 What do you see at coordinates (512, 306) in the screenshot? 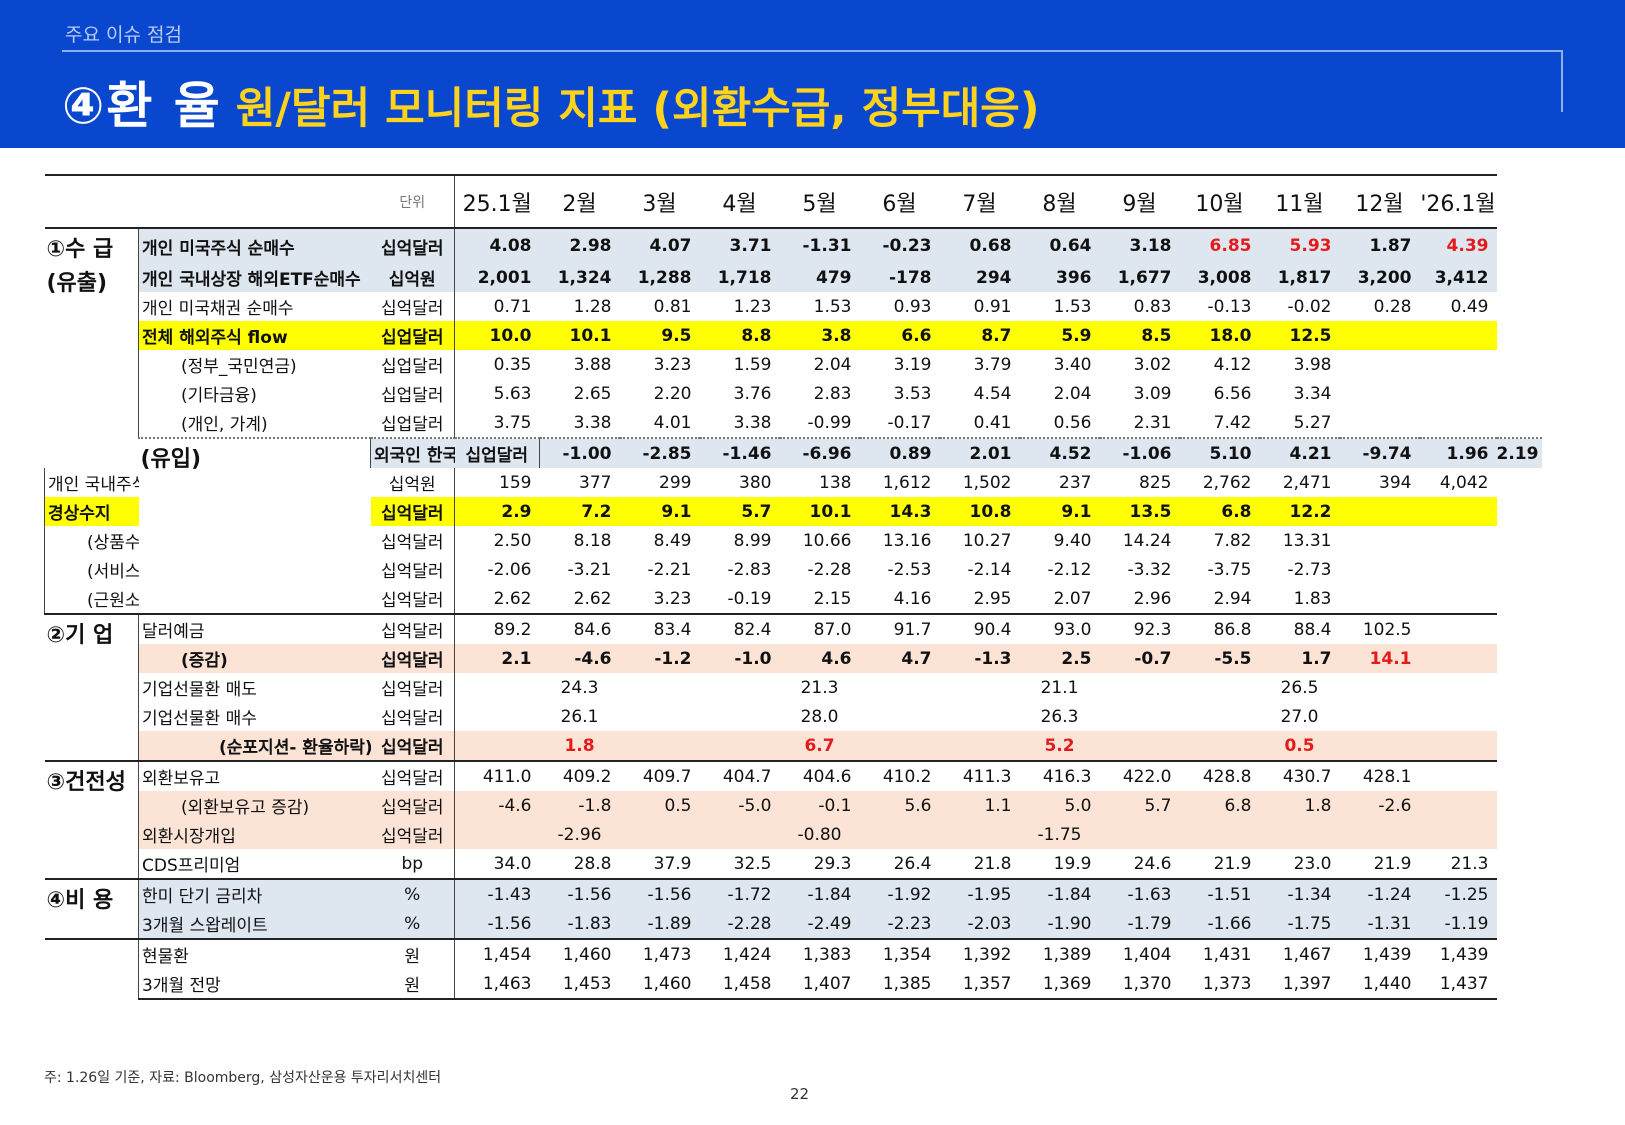
I see `value-cell: 0.71` at bounding box center [512, 306].